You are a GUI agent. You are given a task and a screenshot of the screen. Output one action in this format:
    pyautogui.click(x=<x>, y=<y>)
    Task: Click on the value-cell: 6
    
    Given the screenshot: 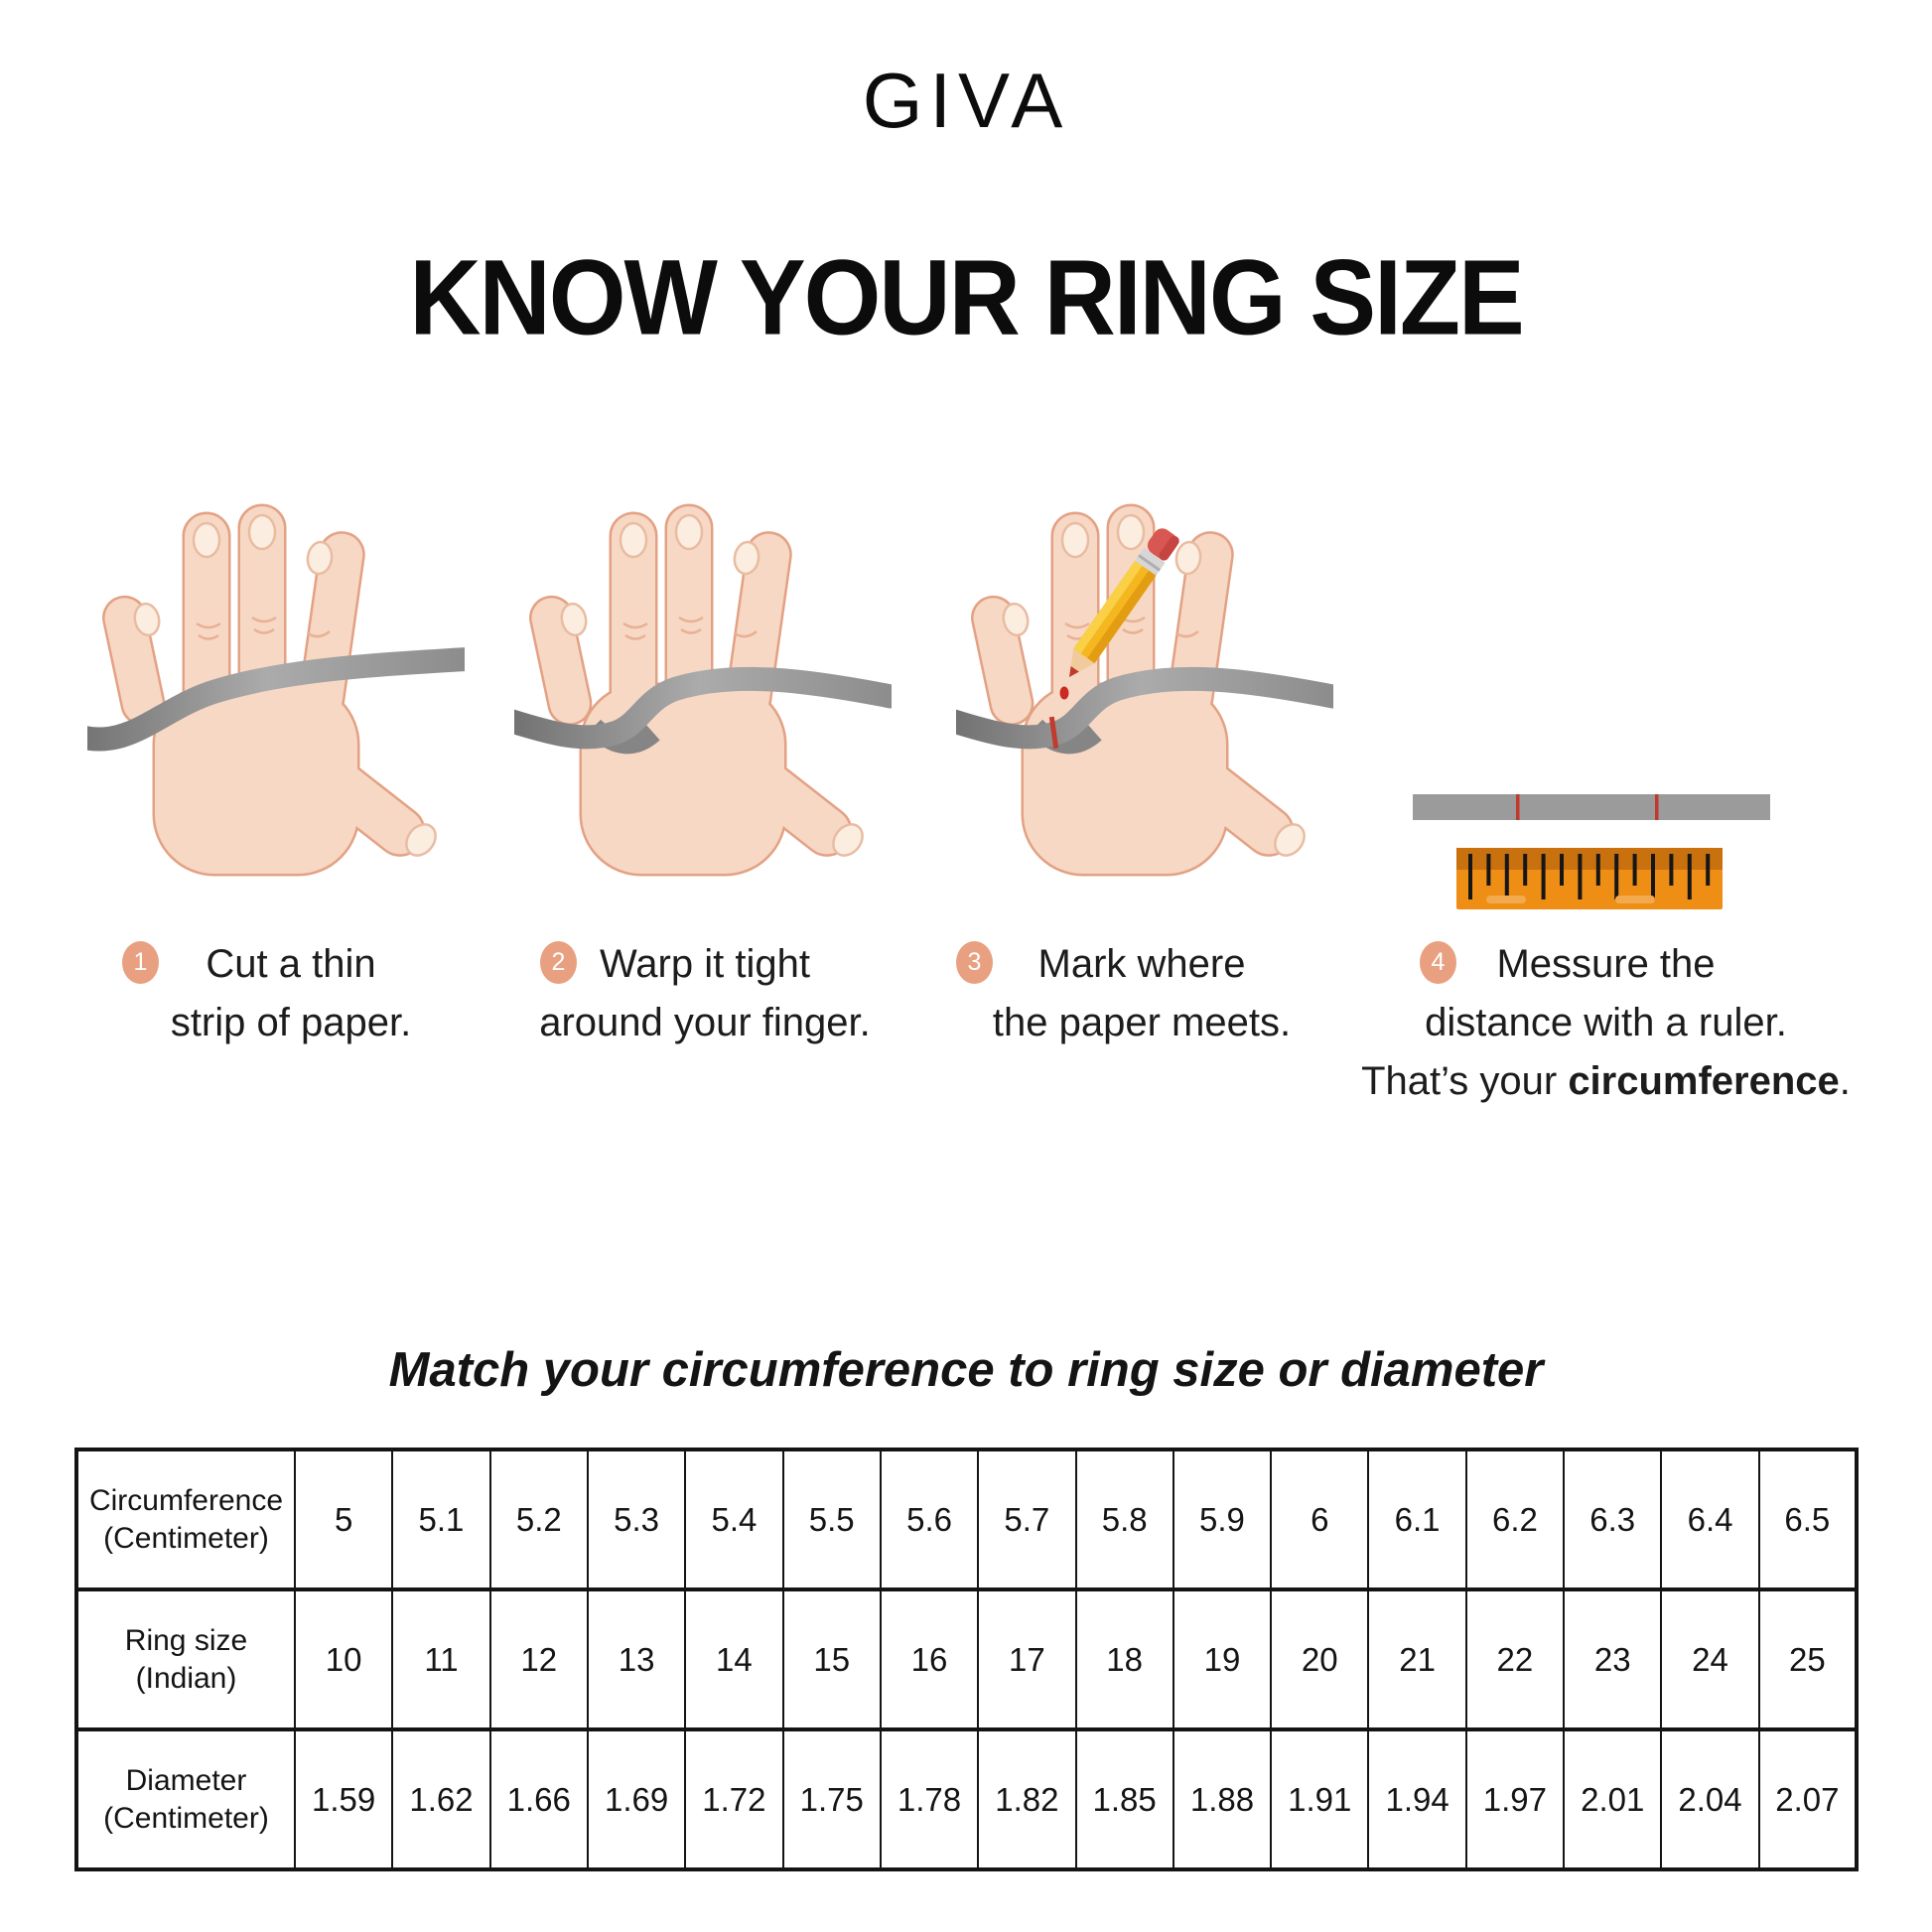 What is the action you would take?
    pyautogui.click(x=1320, y=1520)
    